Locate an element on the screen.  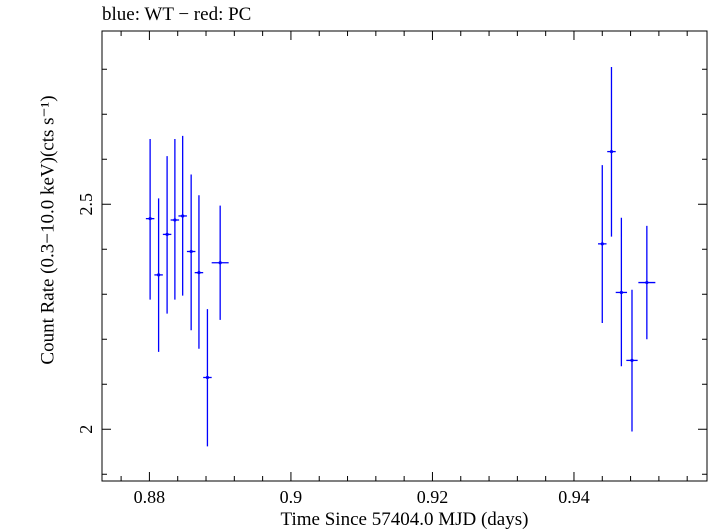
x-tick-label: 0.9 is located at coordinates (291, 497).